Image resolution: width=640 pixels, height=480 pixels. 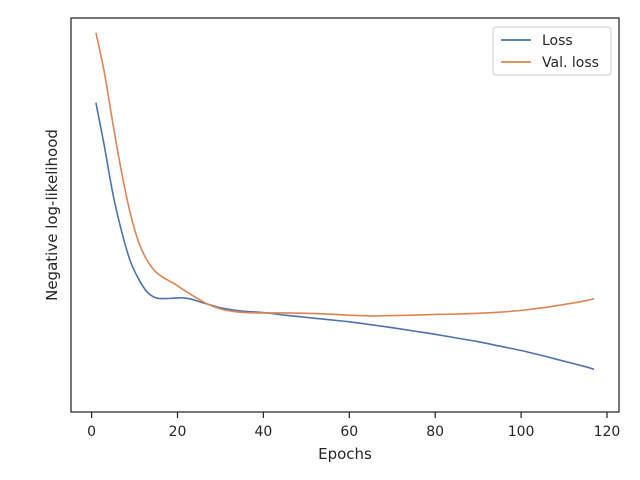 I want to click on x-tick-label: 20, so click(x=178, y=432).